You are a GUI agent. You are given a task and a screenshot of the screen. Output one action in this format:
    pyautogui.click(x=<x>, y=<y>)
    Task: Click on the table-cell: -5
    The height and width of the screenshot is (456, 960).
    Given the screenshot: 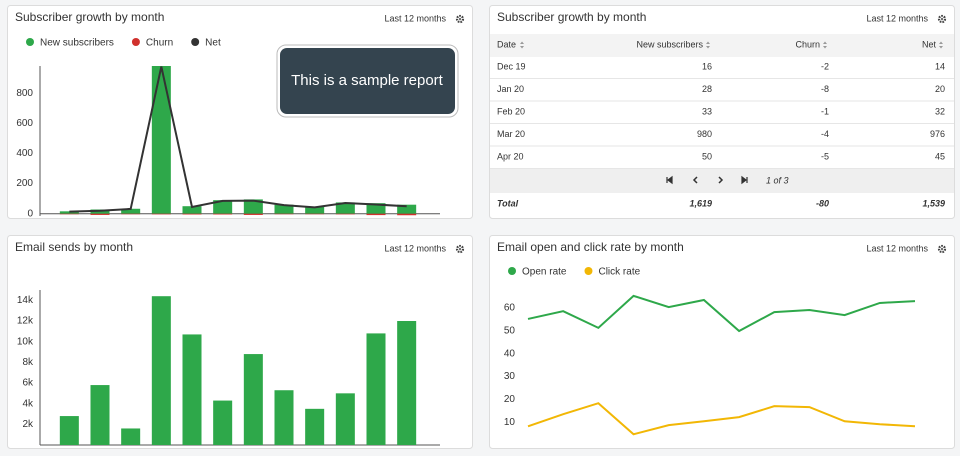 What is the action you would take?
    pyautogui.click(x=825, y=156)
    